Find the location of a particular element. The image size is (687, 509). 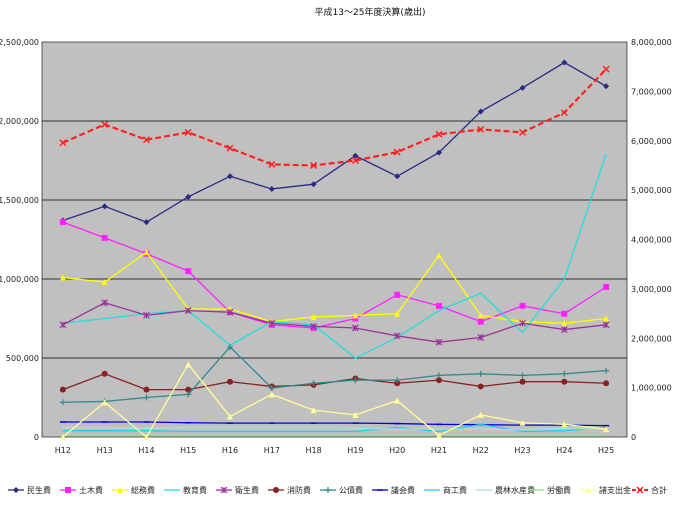

legend-label: 議会費 is located at coordinates (403, 490).